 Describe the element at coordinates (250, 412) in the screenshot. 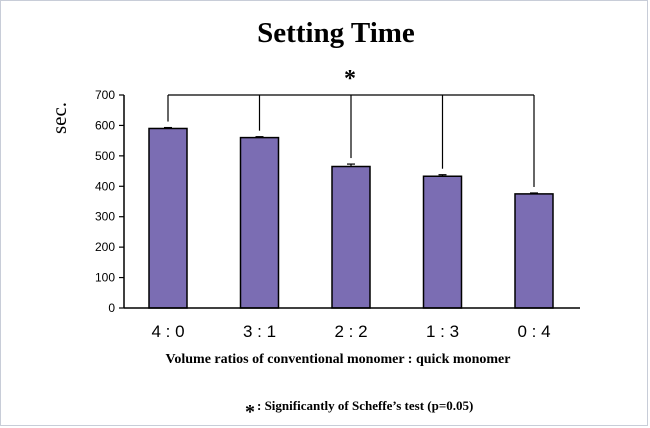

I see `footnote-marker: *` at that location.